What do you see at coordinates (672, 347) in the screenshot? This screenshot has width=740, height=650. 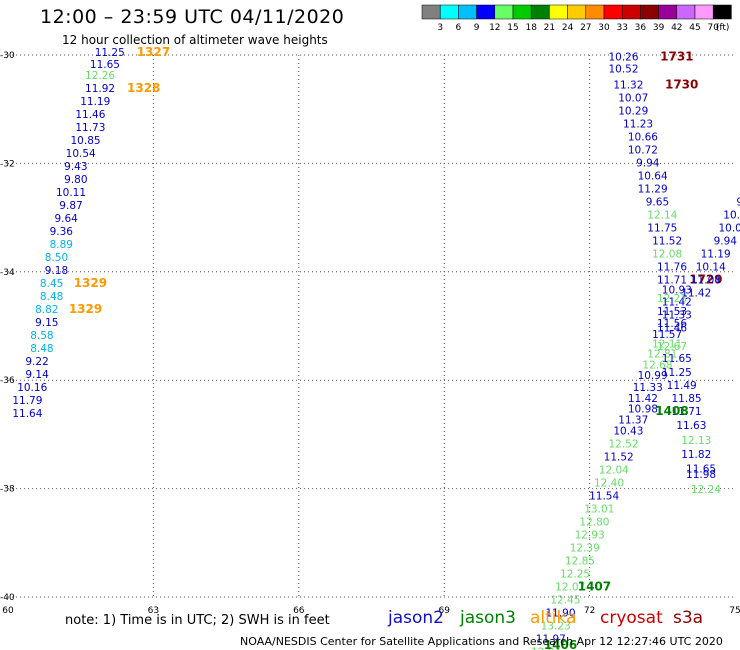 I see `wave-height-label: 12.67` at bounding box center [672, 347].